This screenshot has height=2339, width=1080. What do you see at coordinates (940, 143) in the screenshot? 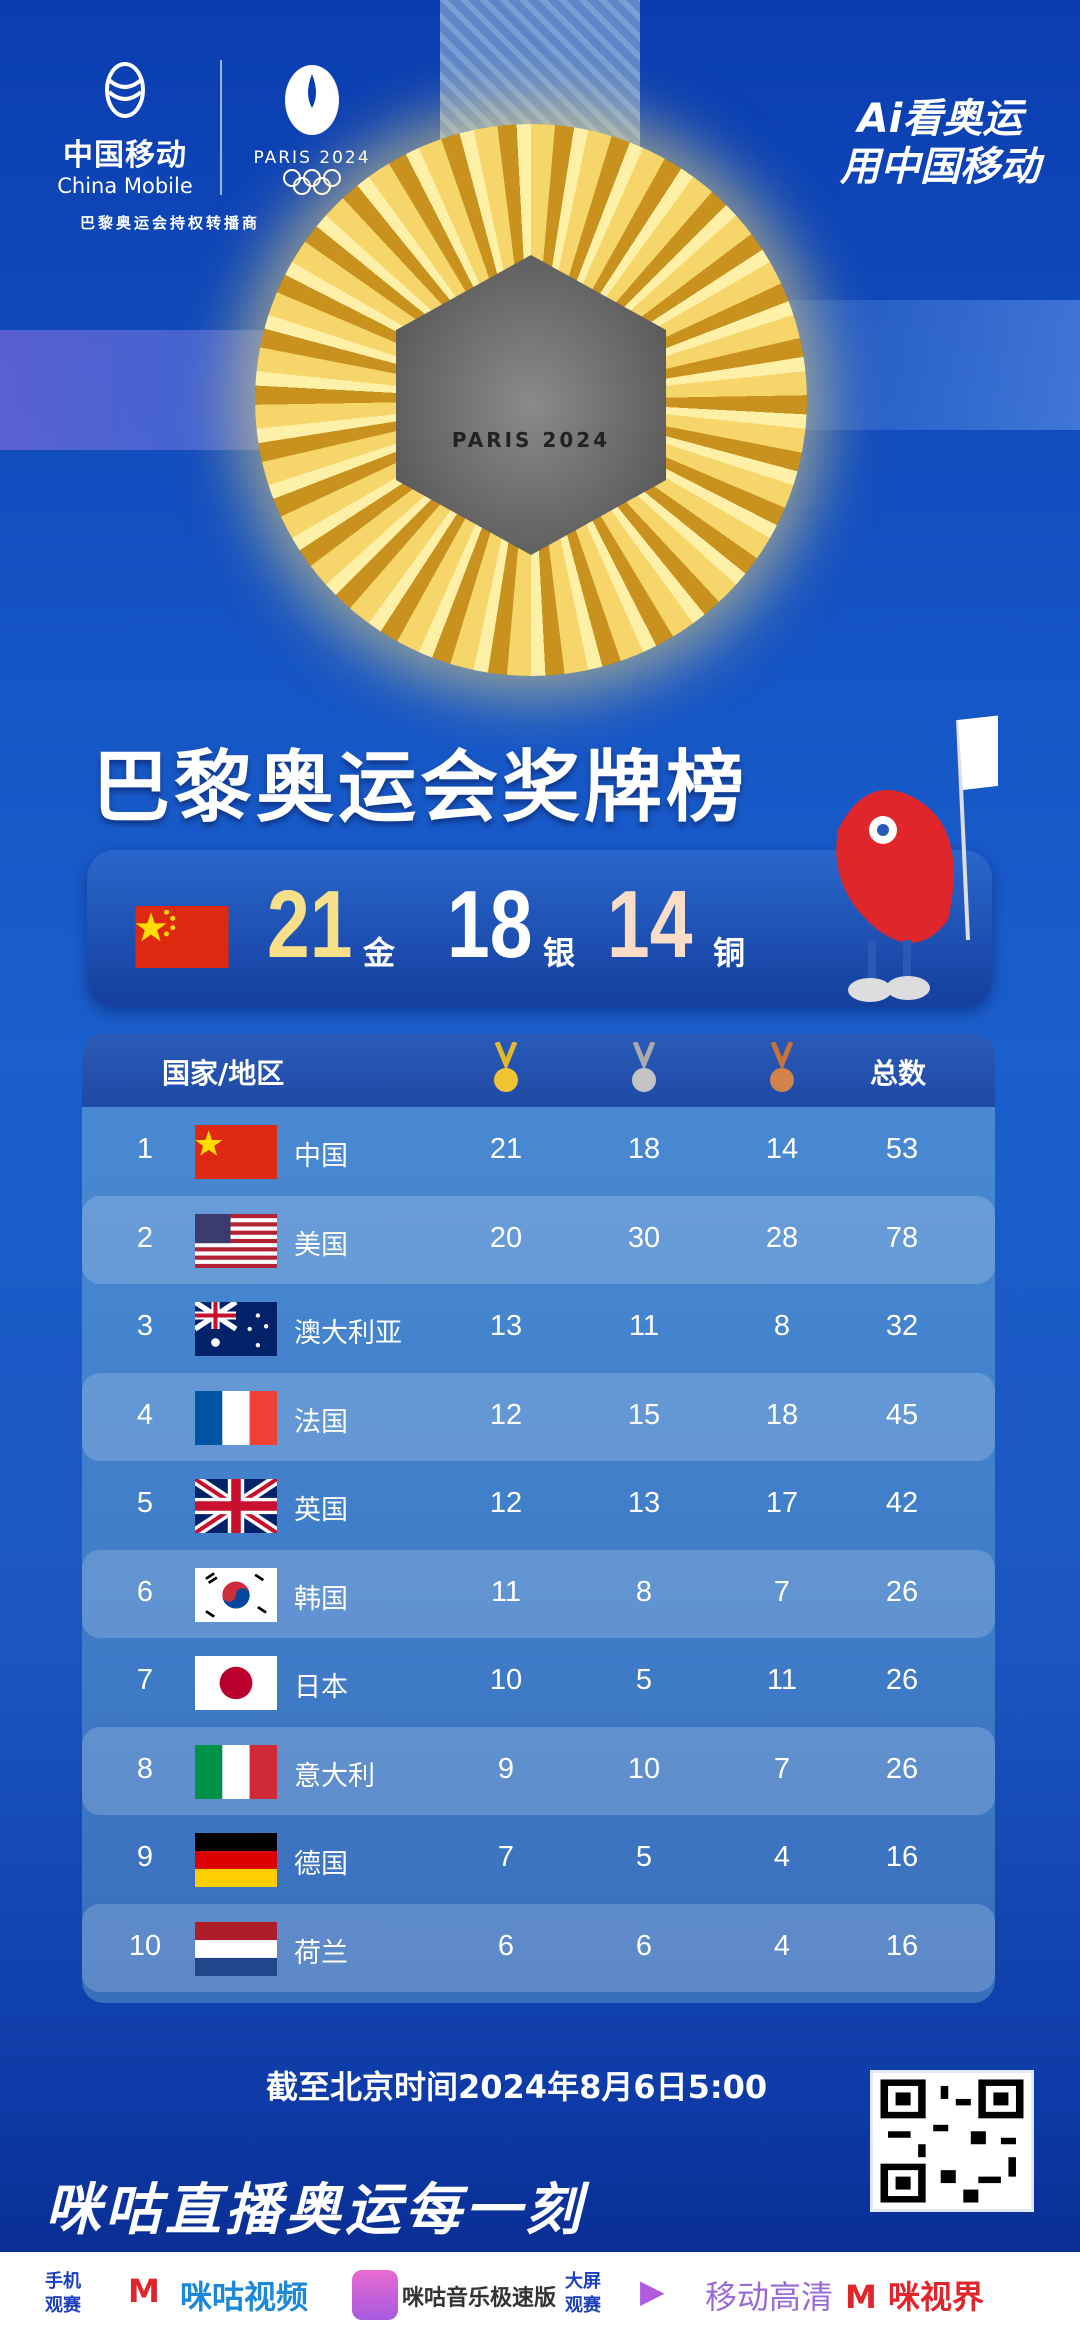
I see `ai-slogan: Ai看奥运 用中国移动` at bounding box center [940, 143].